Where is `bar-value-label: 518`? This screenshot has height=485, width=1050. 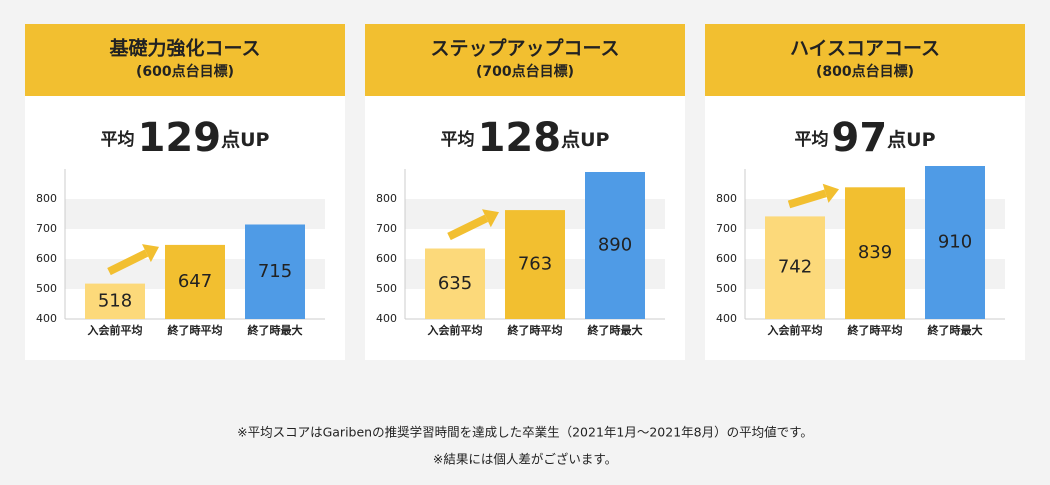 bar-value-label: 518 is located at coordinates (115, 300).